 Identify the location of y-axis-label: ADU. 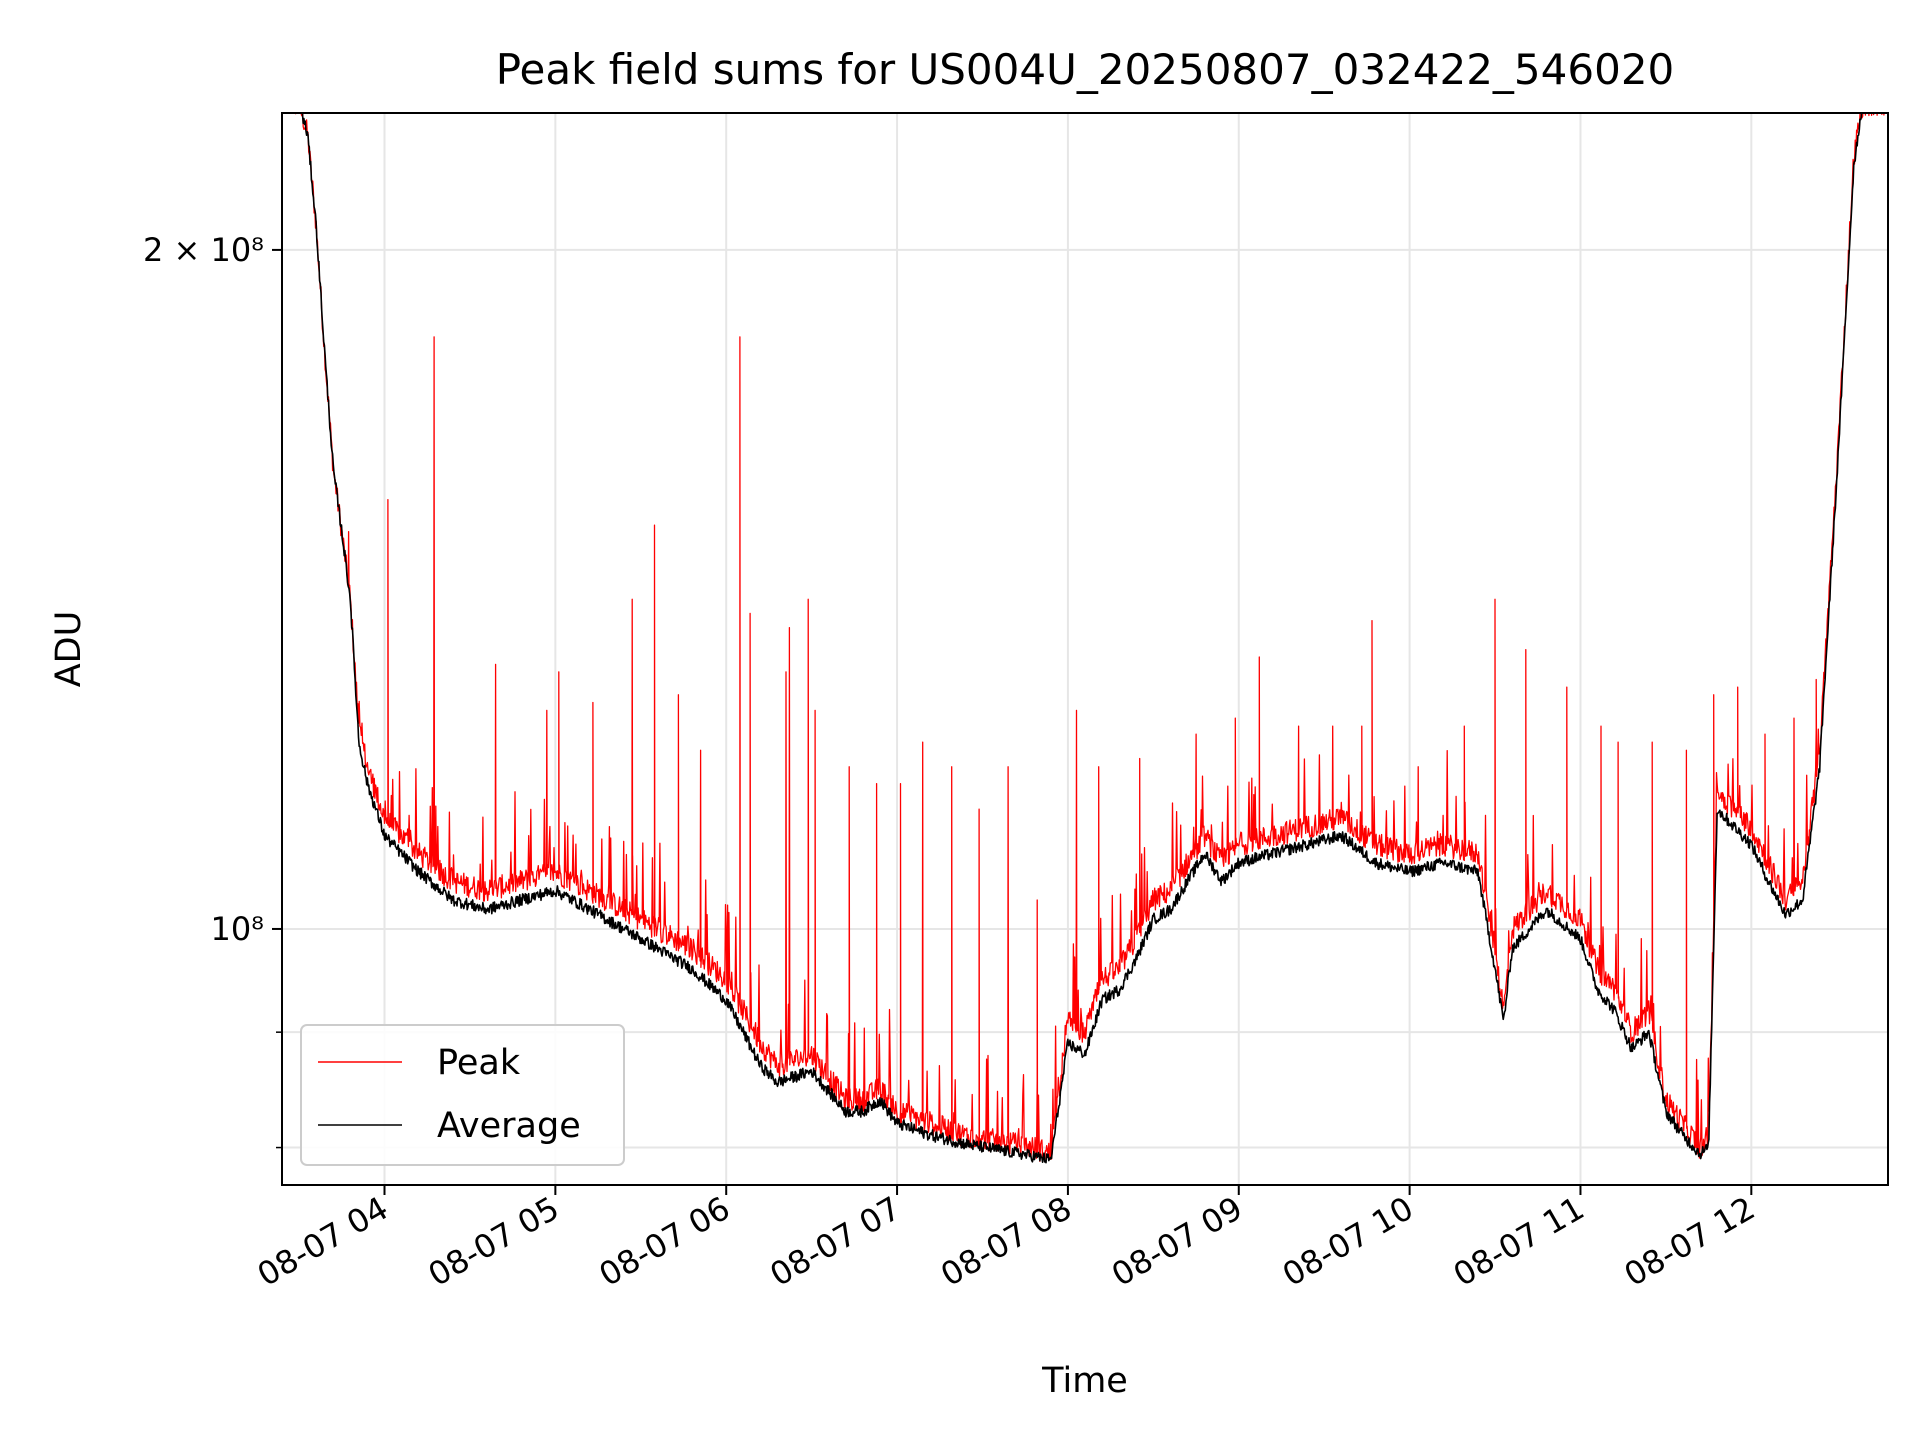
(69, 649).